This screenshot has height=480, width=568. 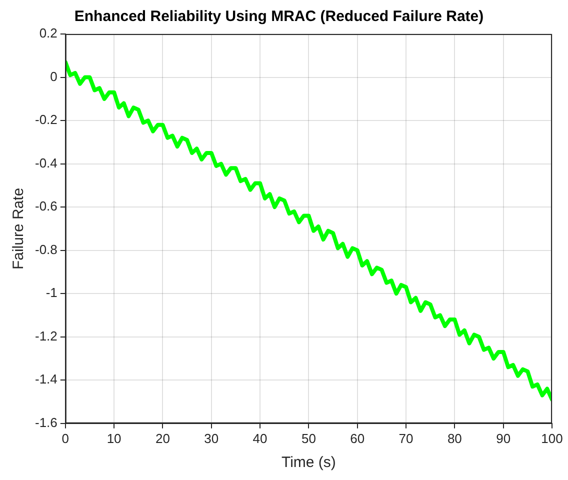 I want to click on x-axis-title: Time (s), so click(x=308, y=463).